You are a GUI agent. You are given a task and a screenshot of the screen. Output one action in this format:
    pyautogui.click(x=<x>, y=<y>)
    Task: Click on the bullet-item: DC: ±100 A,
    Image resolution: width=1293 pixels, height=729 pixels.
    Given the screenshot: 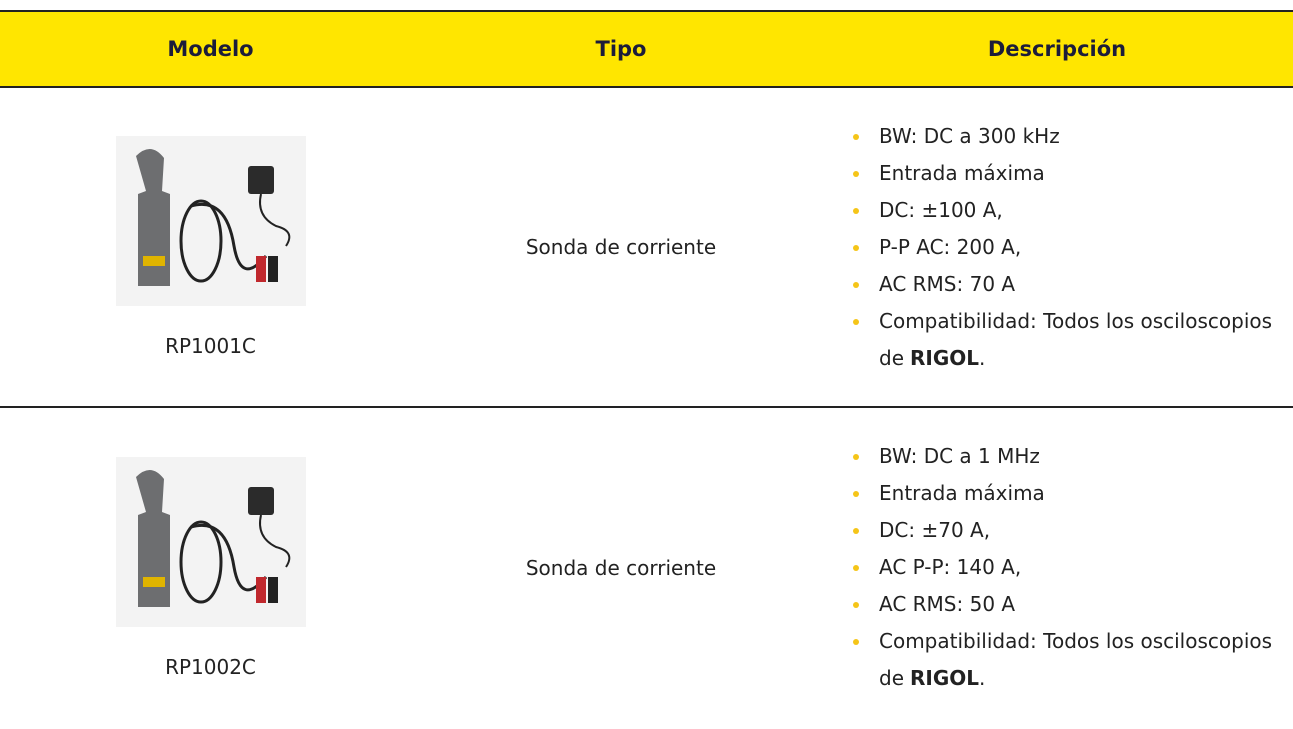 What is the action you would take?
    pyautogui.click(x=1071, y=210)
    